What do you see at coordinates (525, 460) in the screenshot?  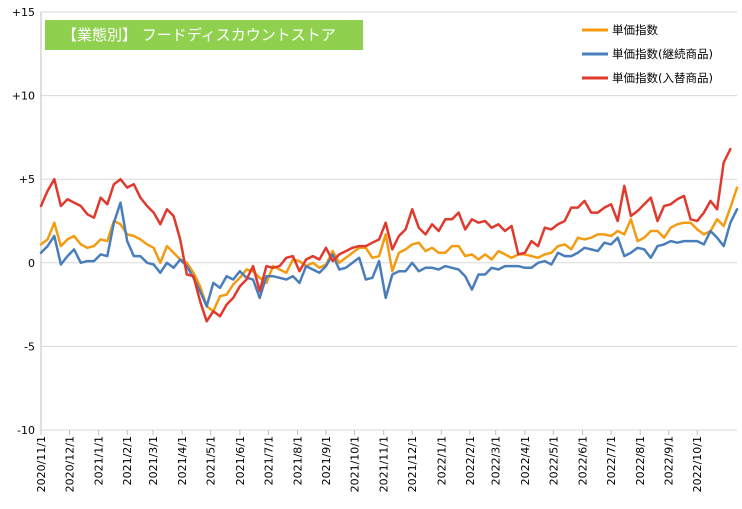 I see `x-tick-label: 2022/4/1` at bounding box center [525, 460].